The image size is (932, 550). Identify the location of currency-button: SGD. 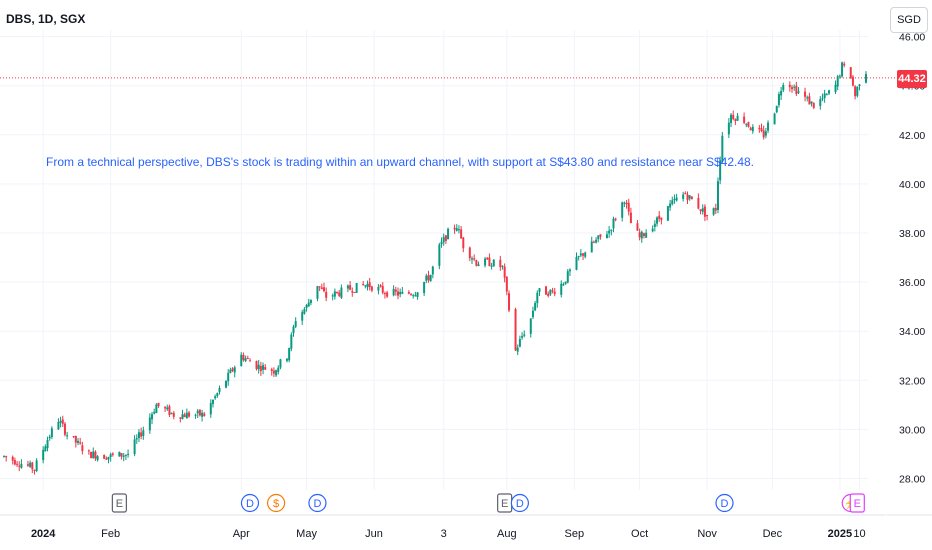
(909, 20).